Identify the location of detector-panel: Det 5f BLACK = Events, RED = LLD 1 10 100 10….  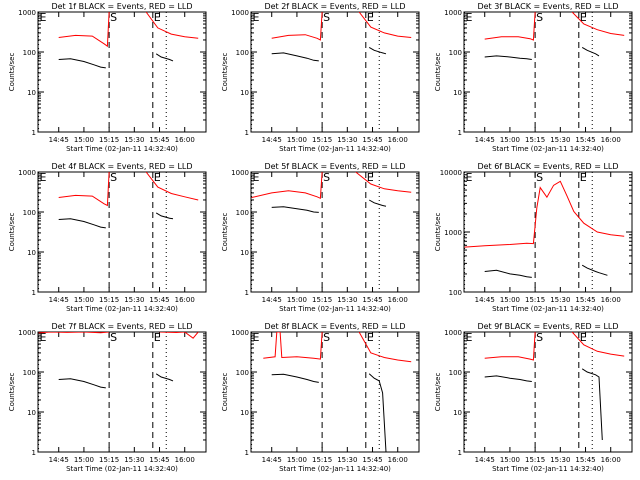
(320, 237).